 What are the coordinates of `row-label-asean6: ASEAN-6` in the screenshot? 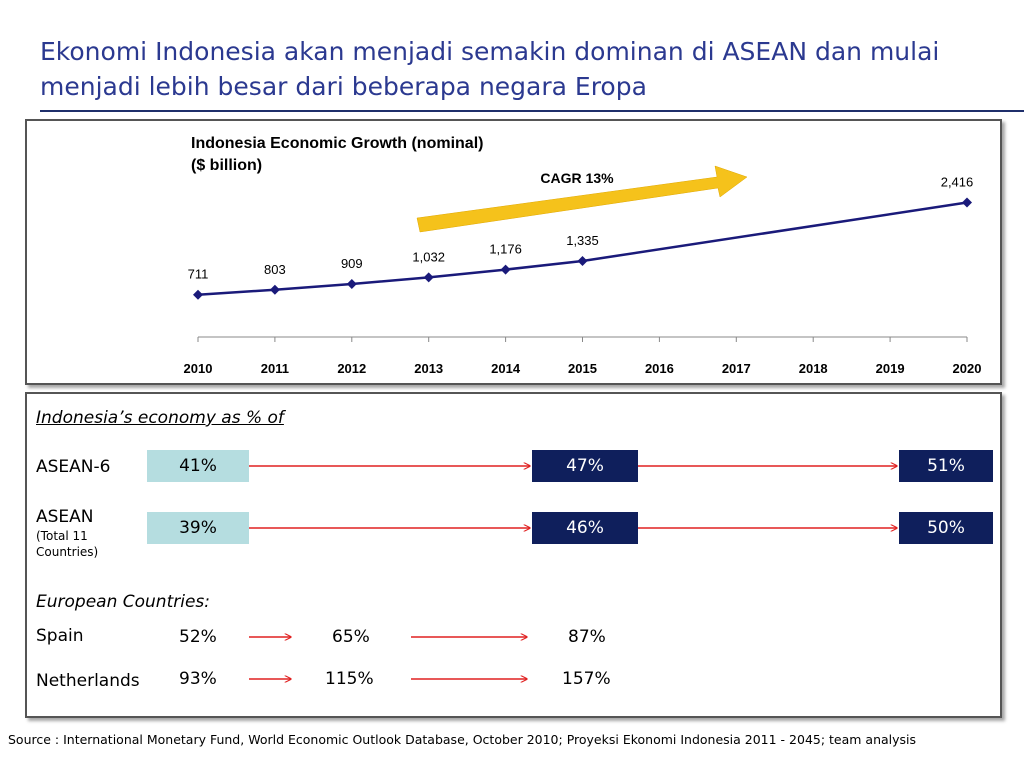 It's located at (73, 467).